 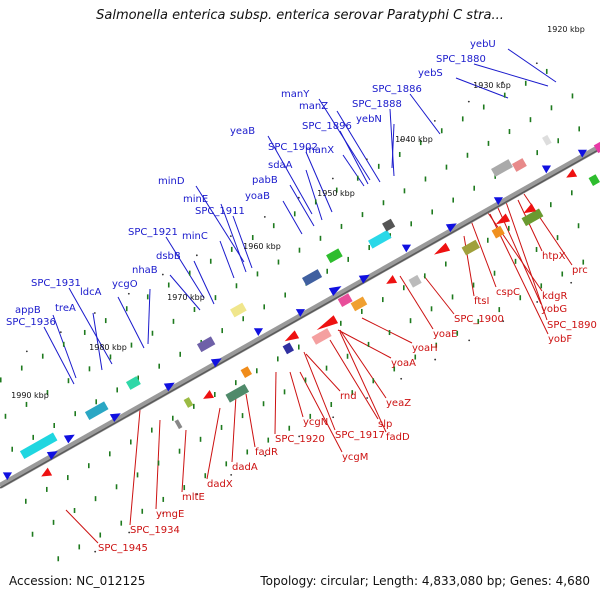 What do you see at coordinates (414, 139) in the screenshot?
I see `kbp-label: 1940 kbp` at bounding box center [414, 139].